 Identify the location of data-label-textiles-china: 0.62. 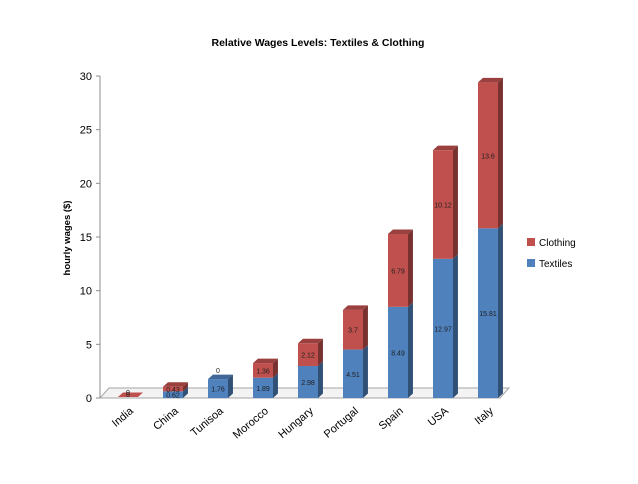
(173, 396).